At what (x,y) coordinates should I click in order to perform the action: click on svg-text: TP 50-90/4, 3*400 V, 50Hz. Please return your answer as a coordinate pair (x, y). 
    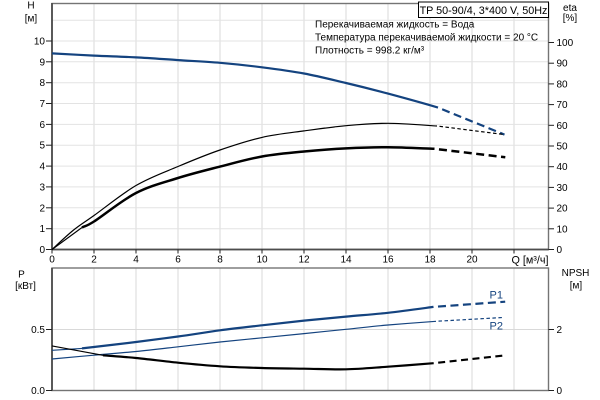
    Looking at the image, I should click on (484, 11).